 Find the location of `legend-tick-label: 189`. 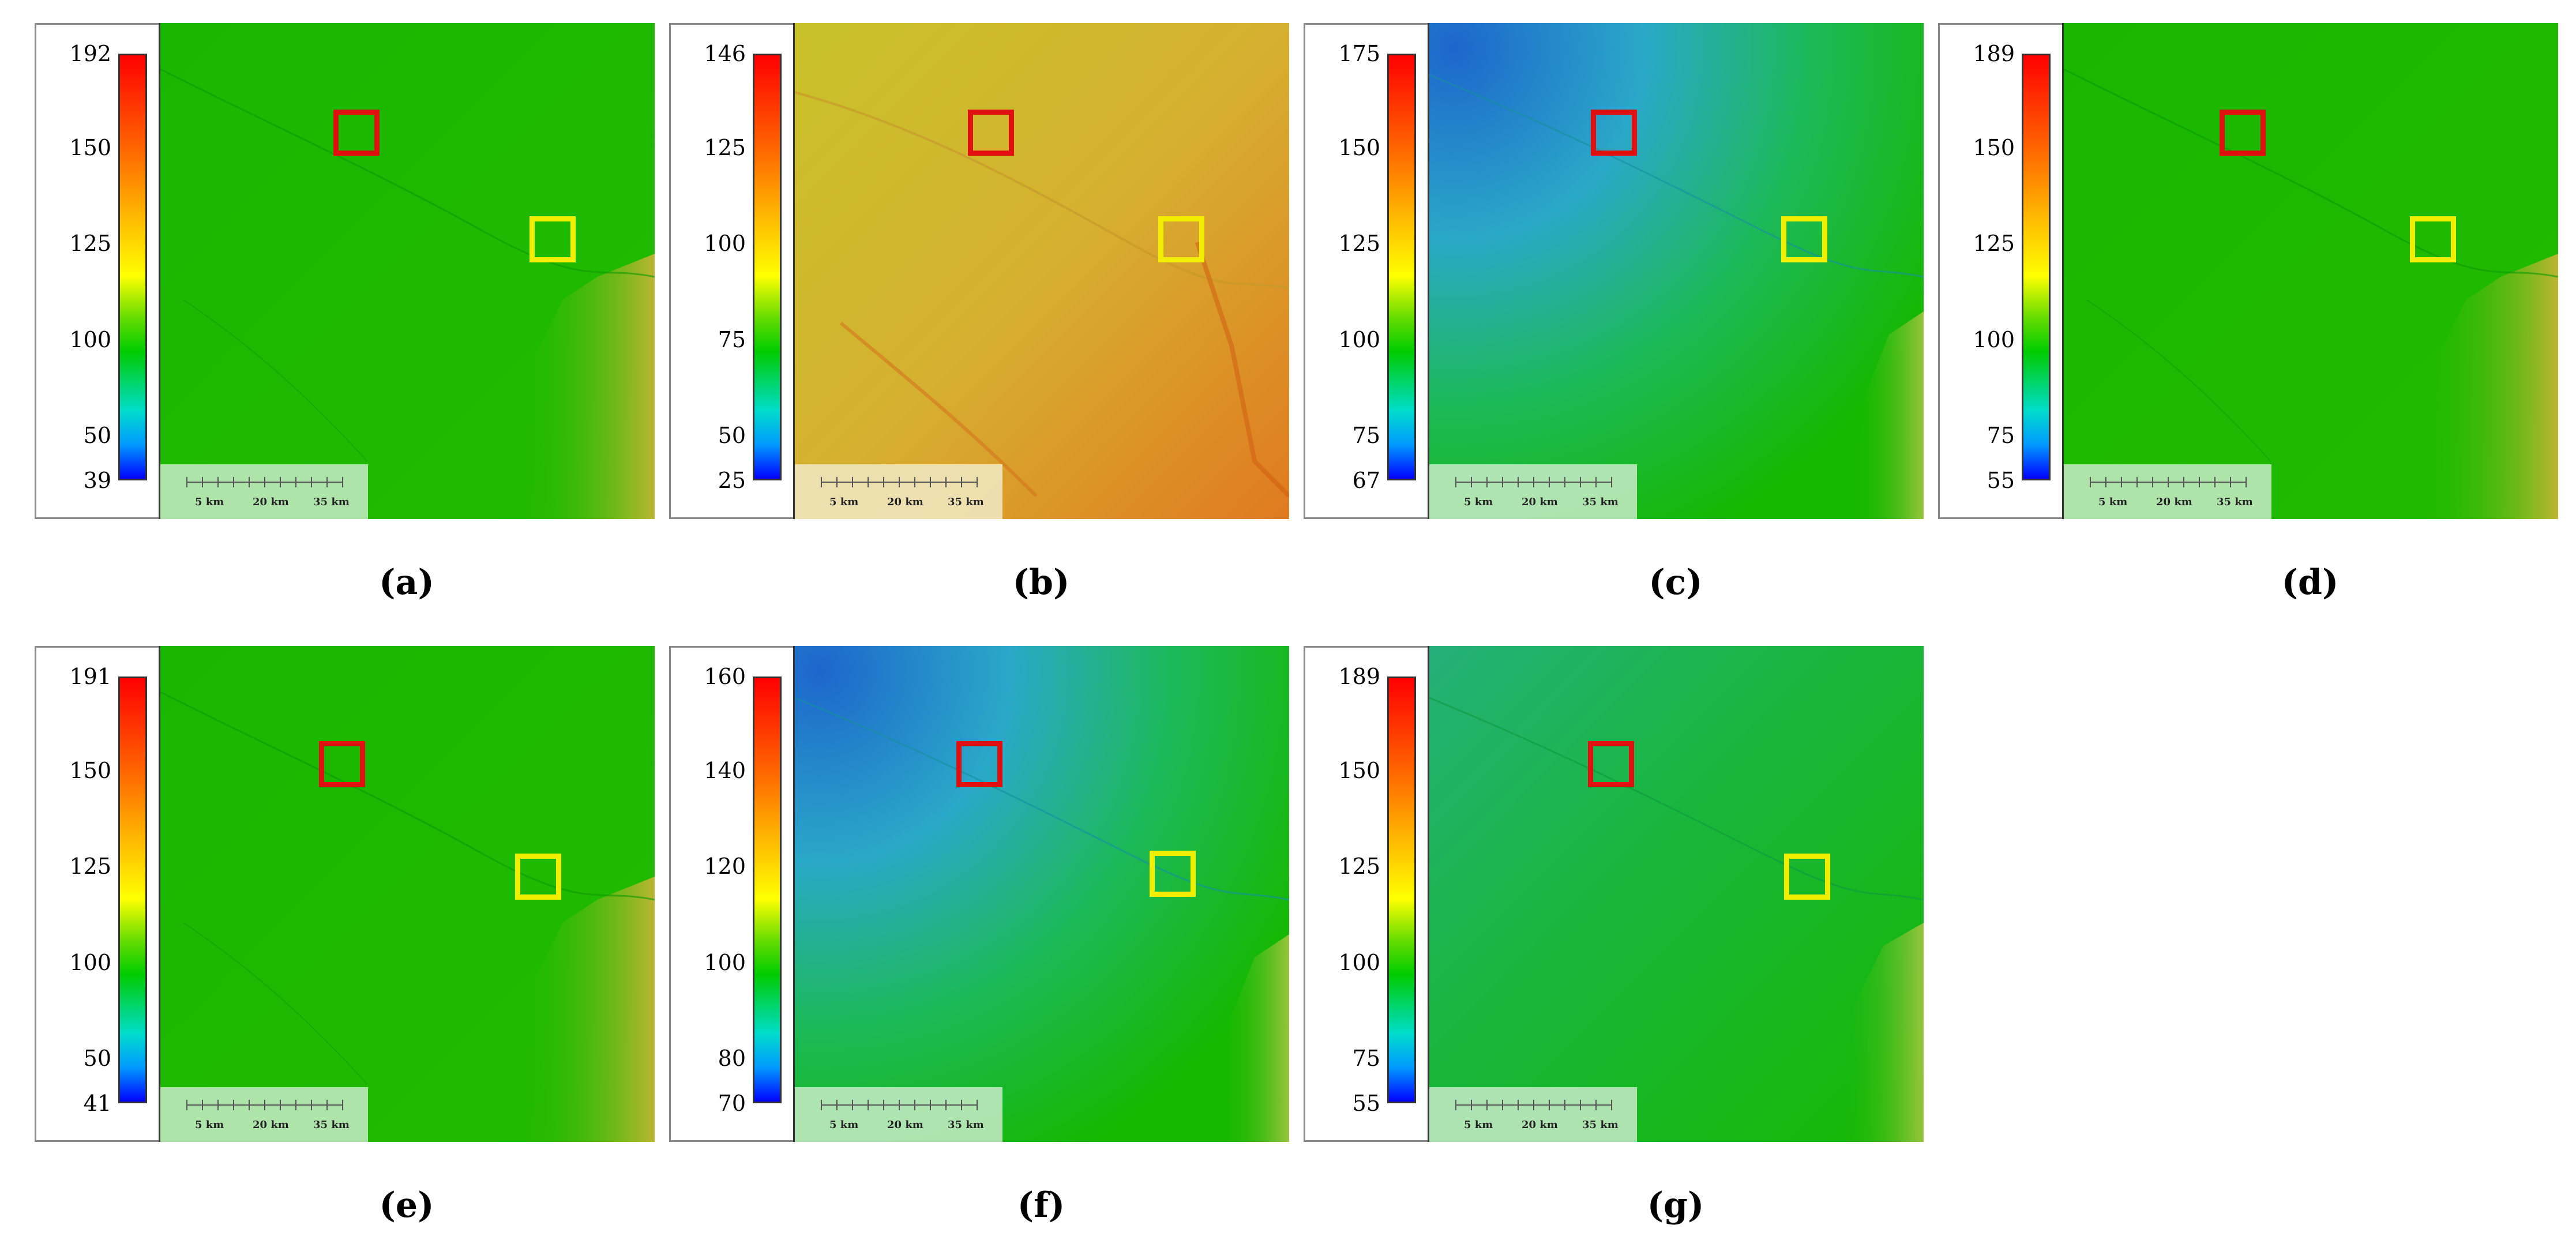

legend-tick-label: 189 is located at coordinates (1359, 676).